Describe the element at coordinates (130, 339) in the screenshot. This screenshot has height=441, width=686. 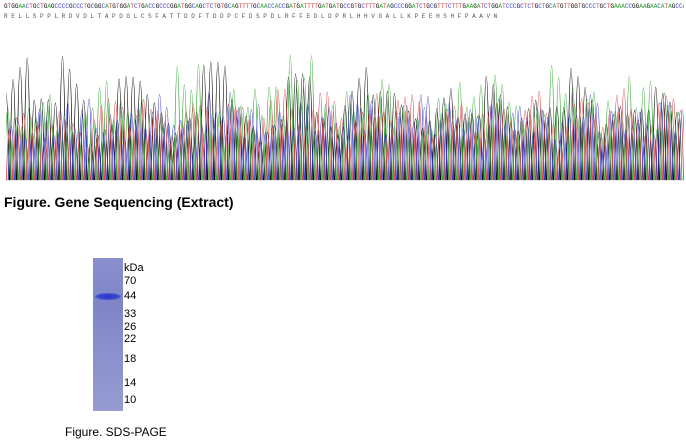
I see `ladder-label-22: 22` at that location.